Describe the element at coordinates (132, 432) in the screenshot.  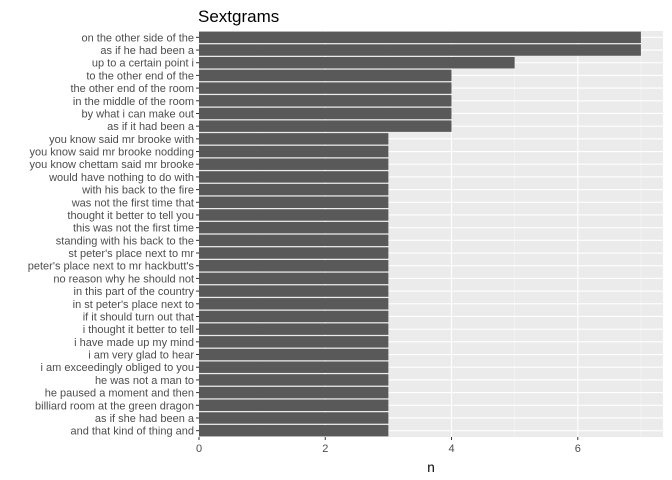
I see `y-tick-label: and that kind of thing and` at that location.